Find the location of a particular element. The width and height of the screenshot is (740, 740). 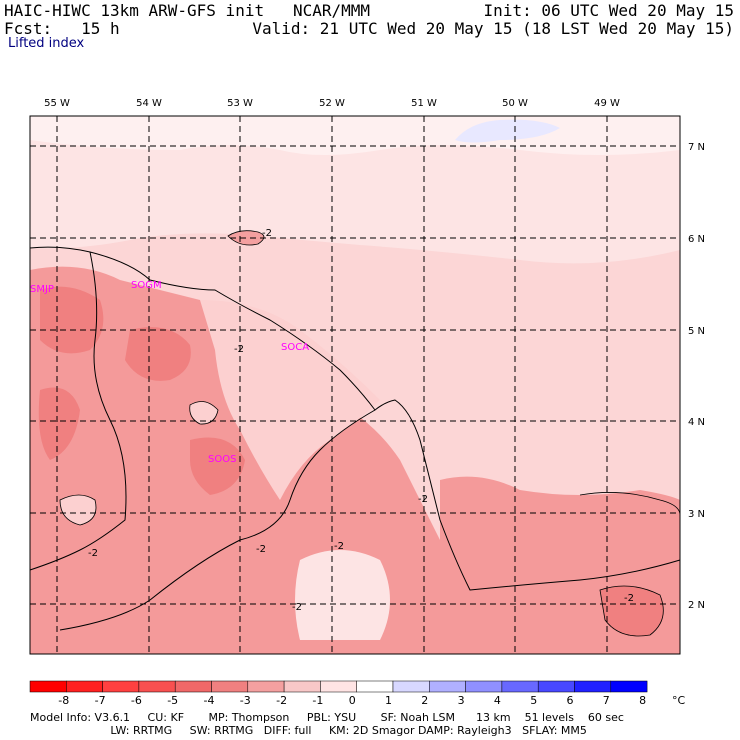

station-label: SMJP is located at coordinates (42, 289).